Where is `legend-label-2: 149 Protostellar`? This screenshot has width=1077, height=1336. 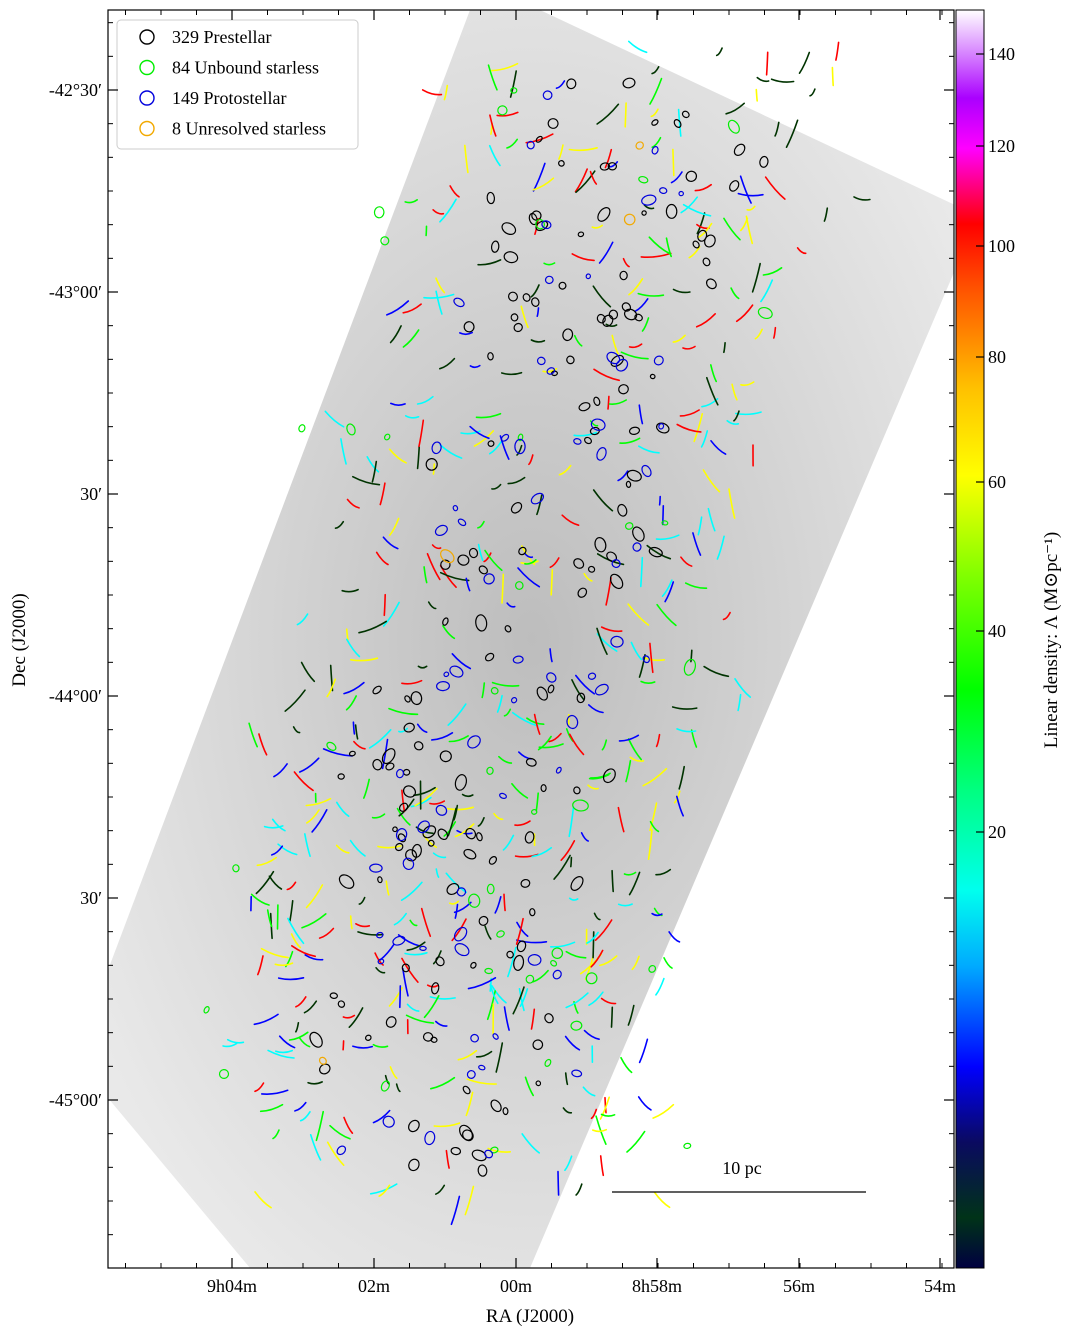
legend-label-2: 149 Protostellar is located at coordinates (229, 98).